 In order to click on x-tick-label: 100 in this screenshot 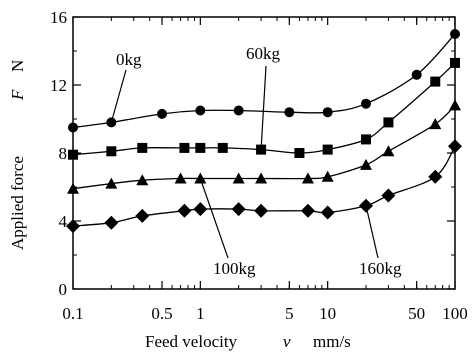, I will do `click(455, 313)`.